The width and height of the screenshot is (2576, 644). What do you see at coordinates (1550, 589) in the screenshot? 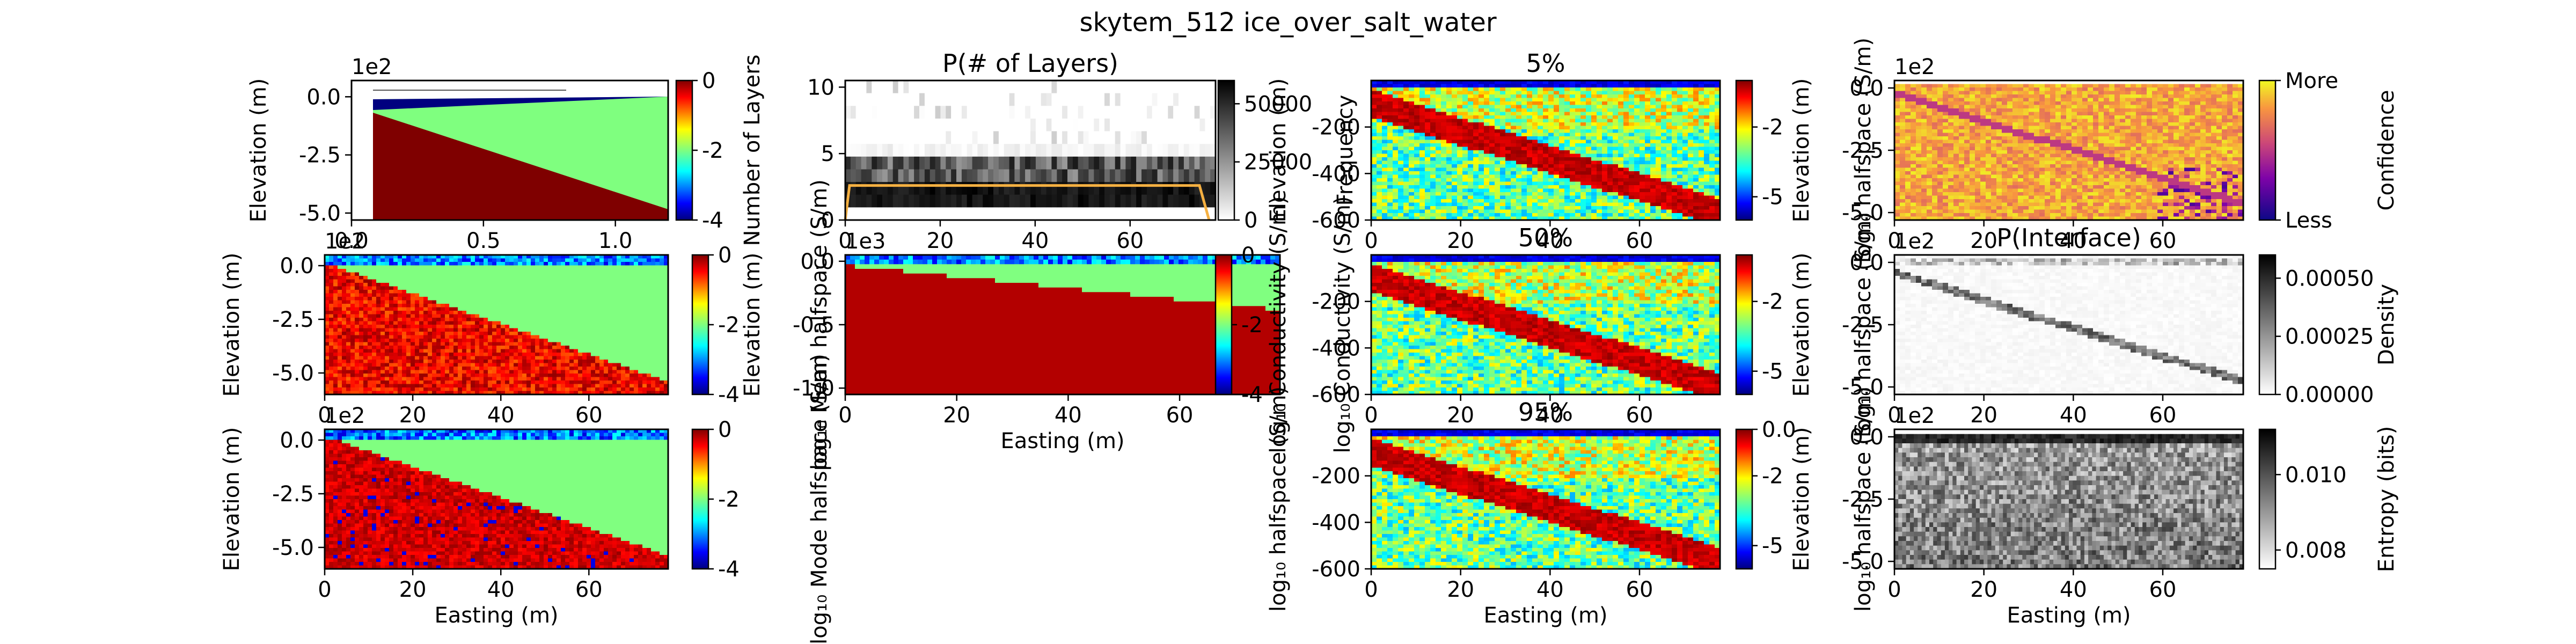
I see `p95-xtick-label: 40` at bounding box center [1550, 589].